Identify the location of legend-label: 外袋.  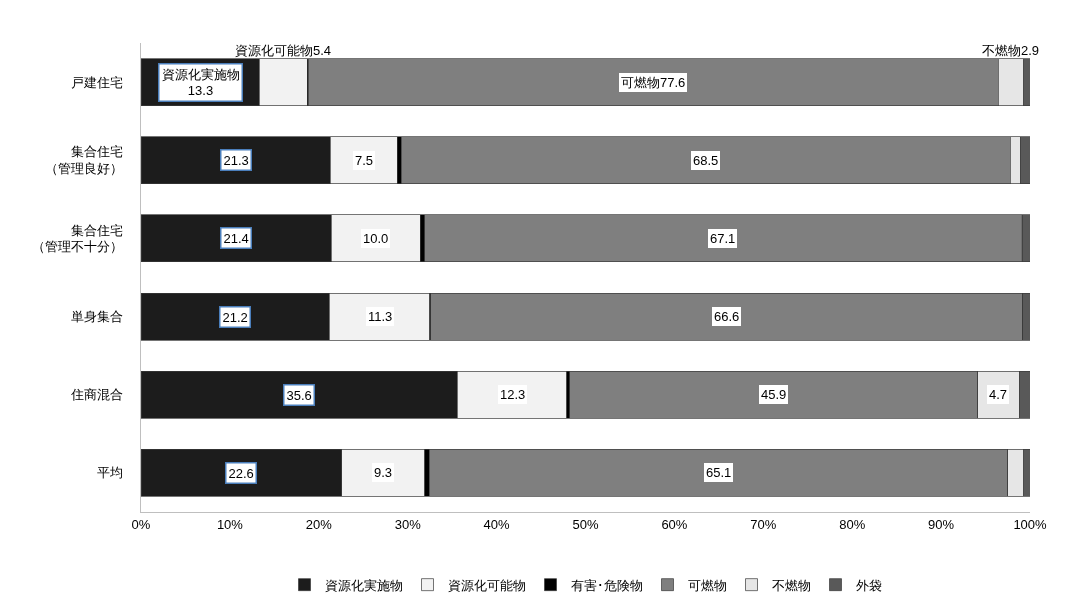
(868, 585).